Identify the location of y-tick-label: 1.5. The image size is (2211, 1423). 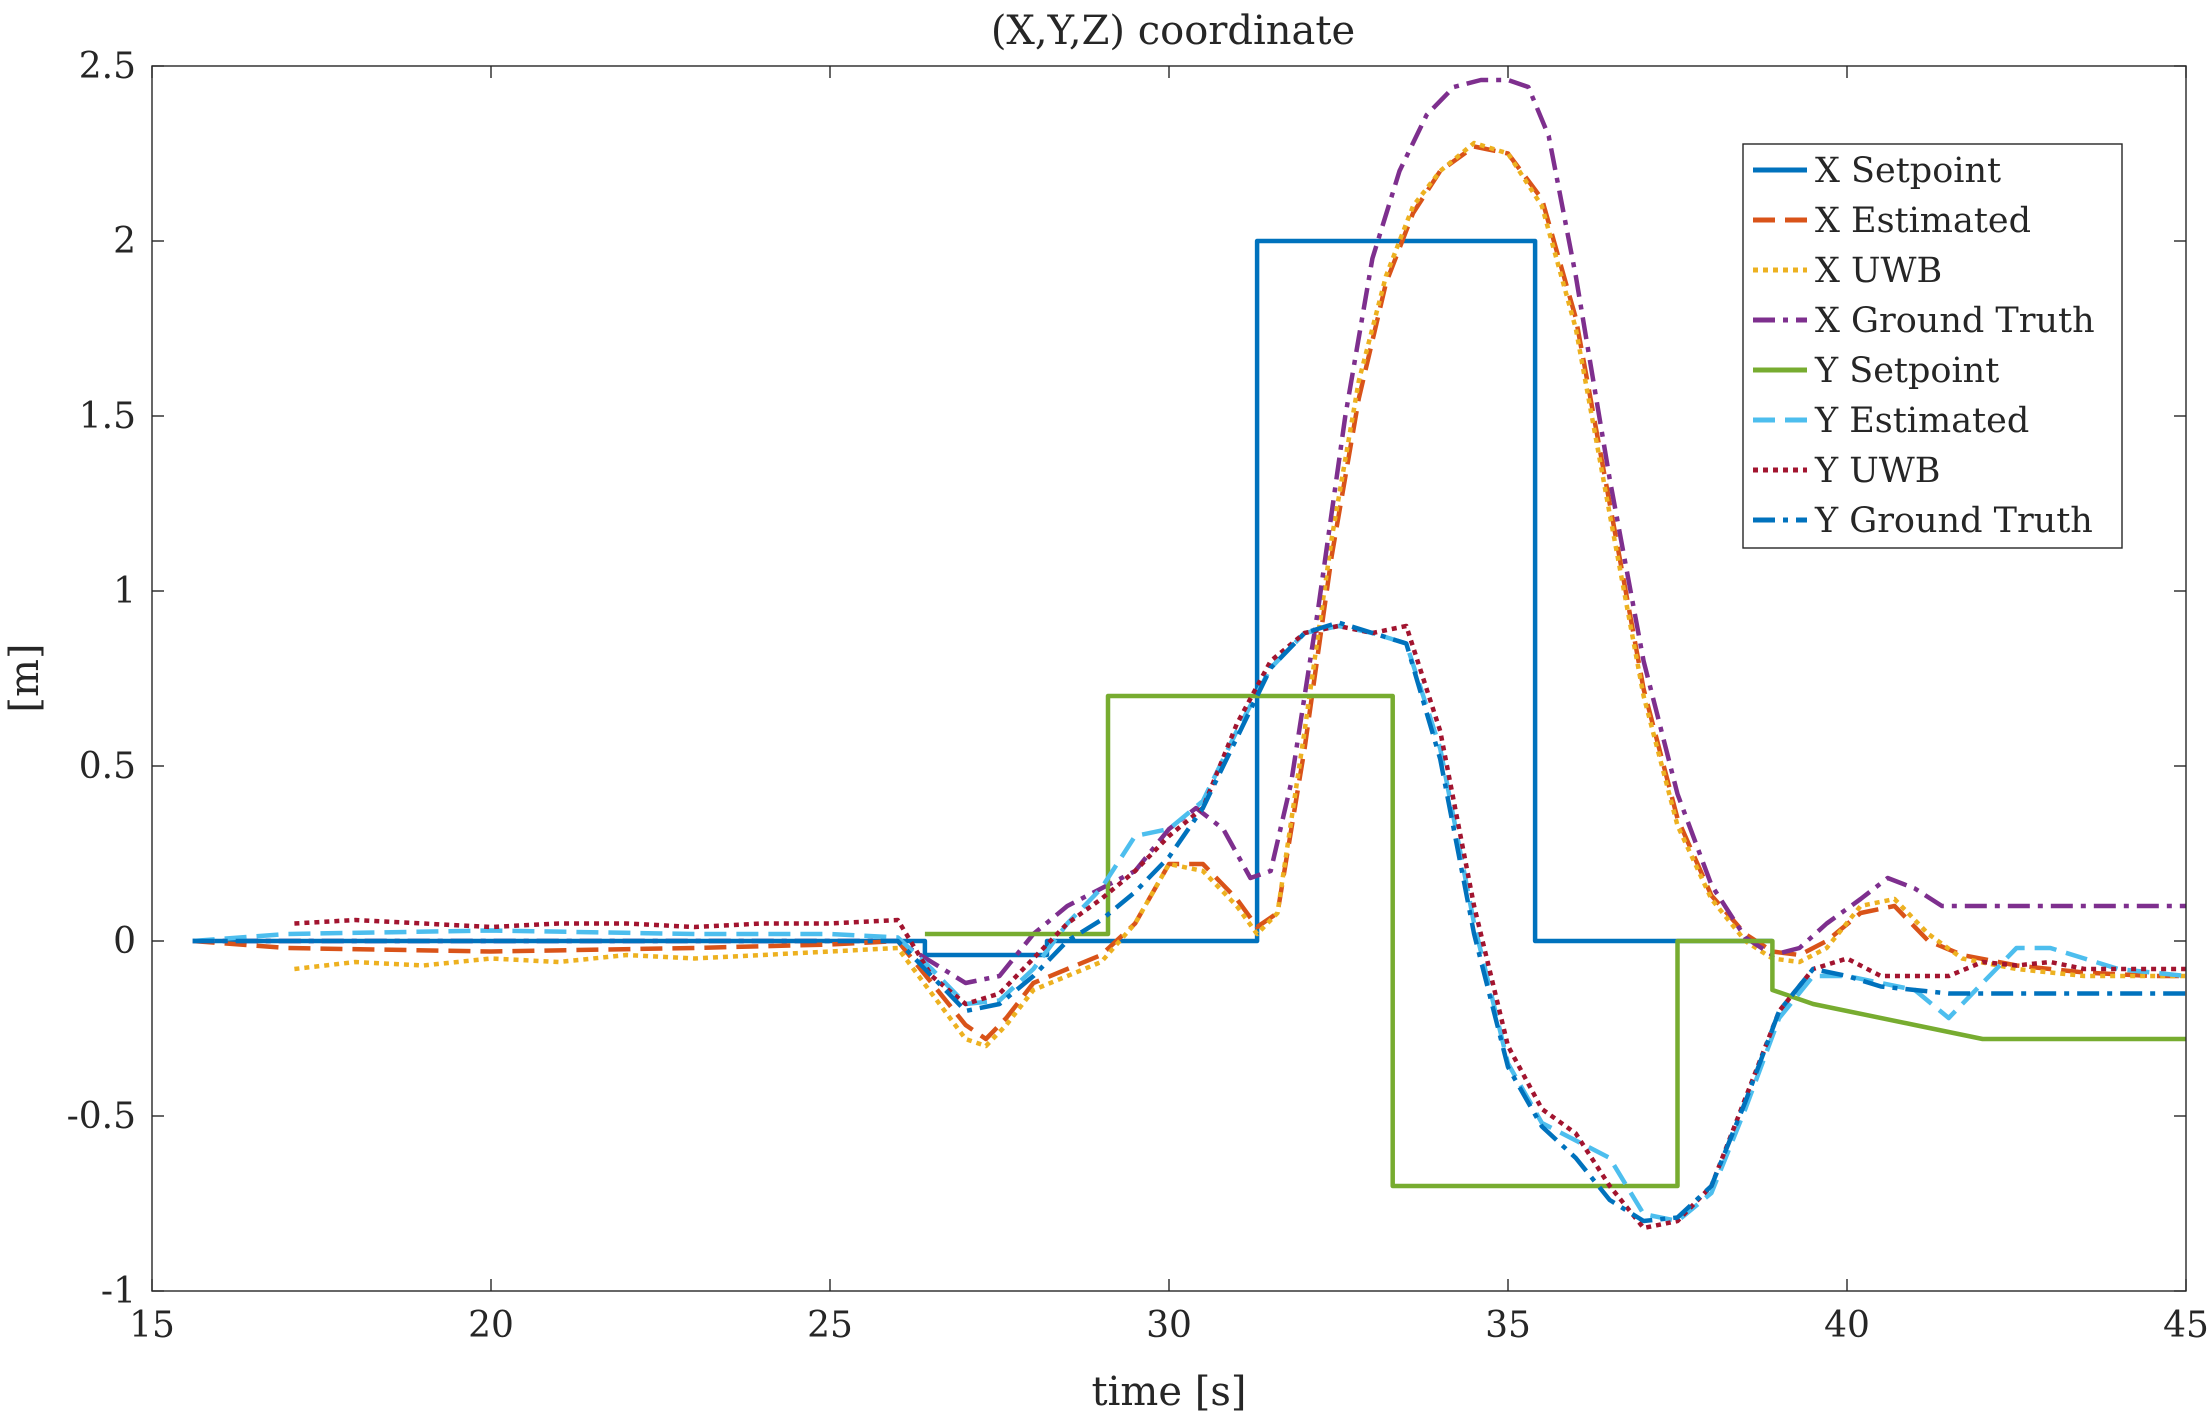
(107, 416).